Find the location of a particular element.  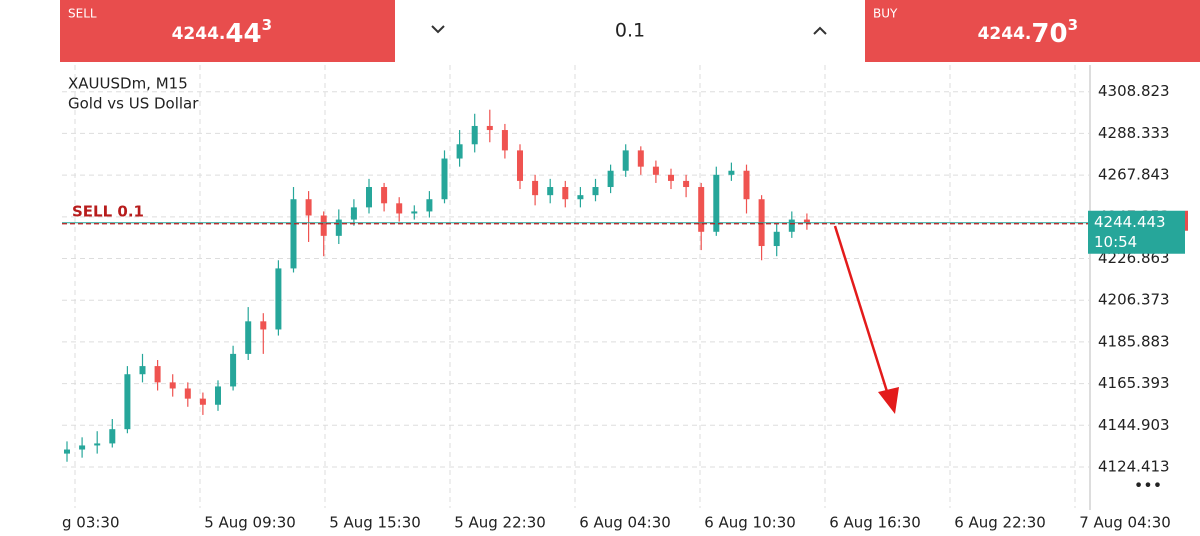

x-tick-label: g 03:30 is located at coordinates (91, 523).